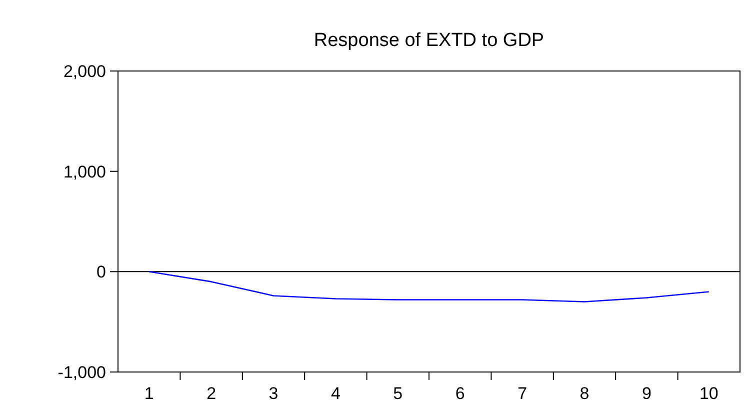 This screenshot has height=408, width=749. What do you see at coordinates (101, 272) in the screenshot?
I see `y-tick-label: 0` at bounding box center [101, 272].